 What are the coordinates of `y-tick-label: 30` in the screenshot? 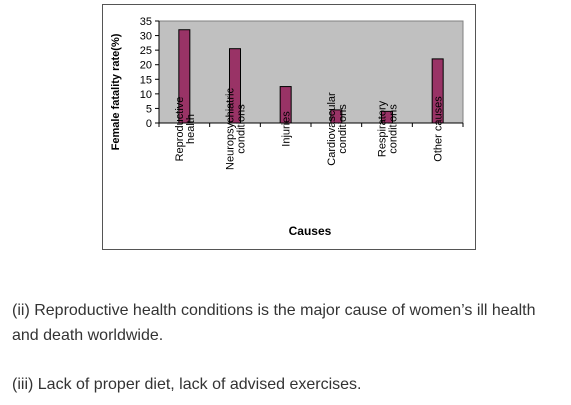 It's located at (146, 37).